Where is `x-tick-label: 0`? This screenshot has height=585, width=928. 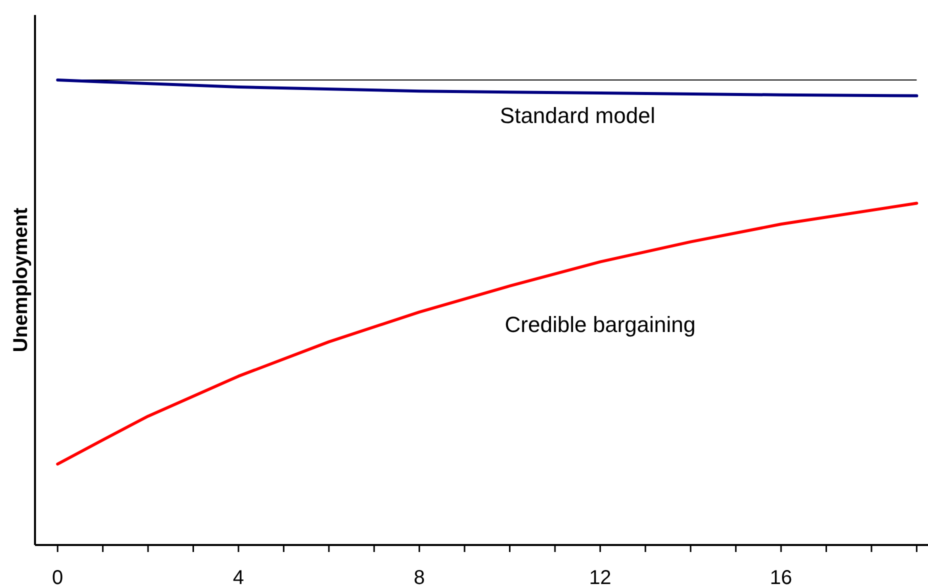
x-tick-label: 0 is located at coordinates (58, 576).